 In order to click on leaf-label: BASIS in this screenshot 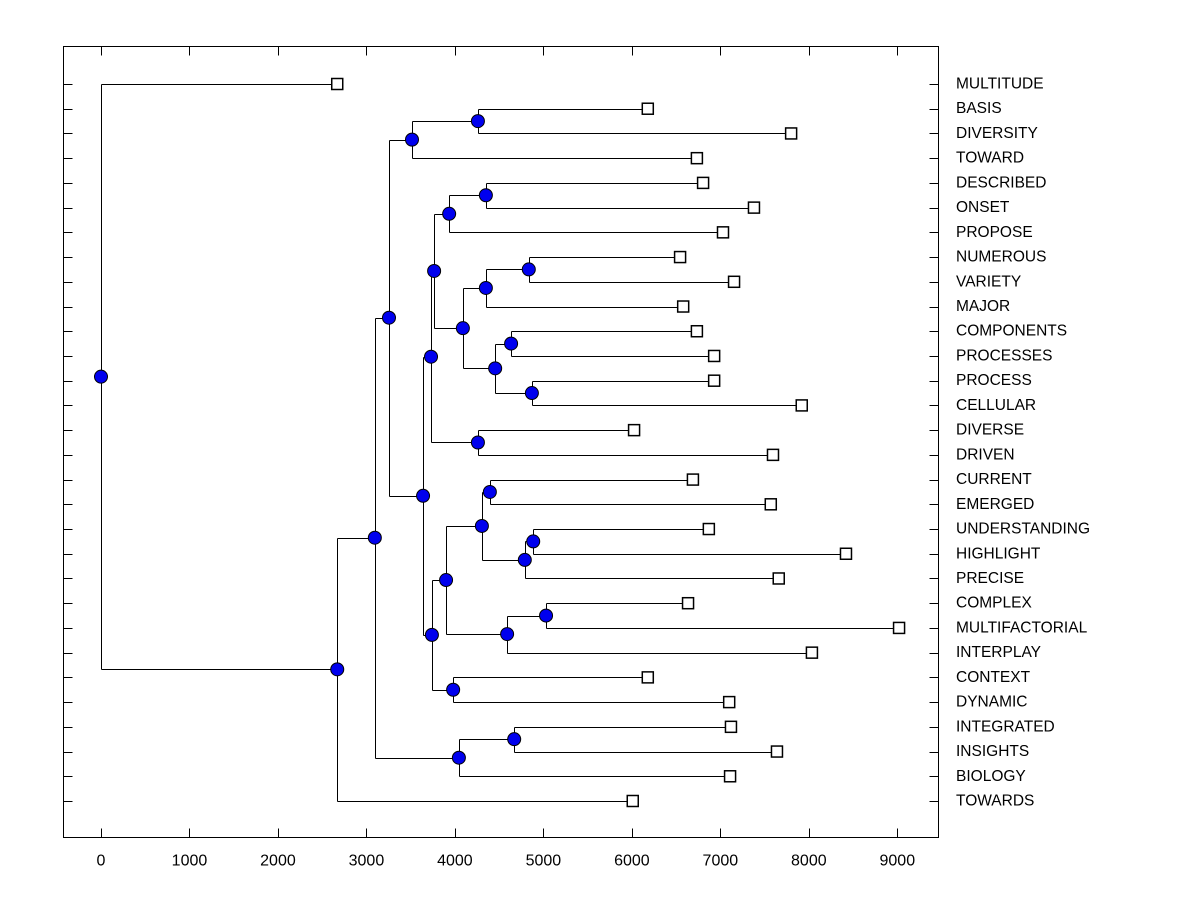, I will do `click(979, 108)`.